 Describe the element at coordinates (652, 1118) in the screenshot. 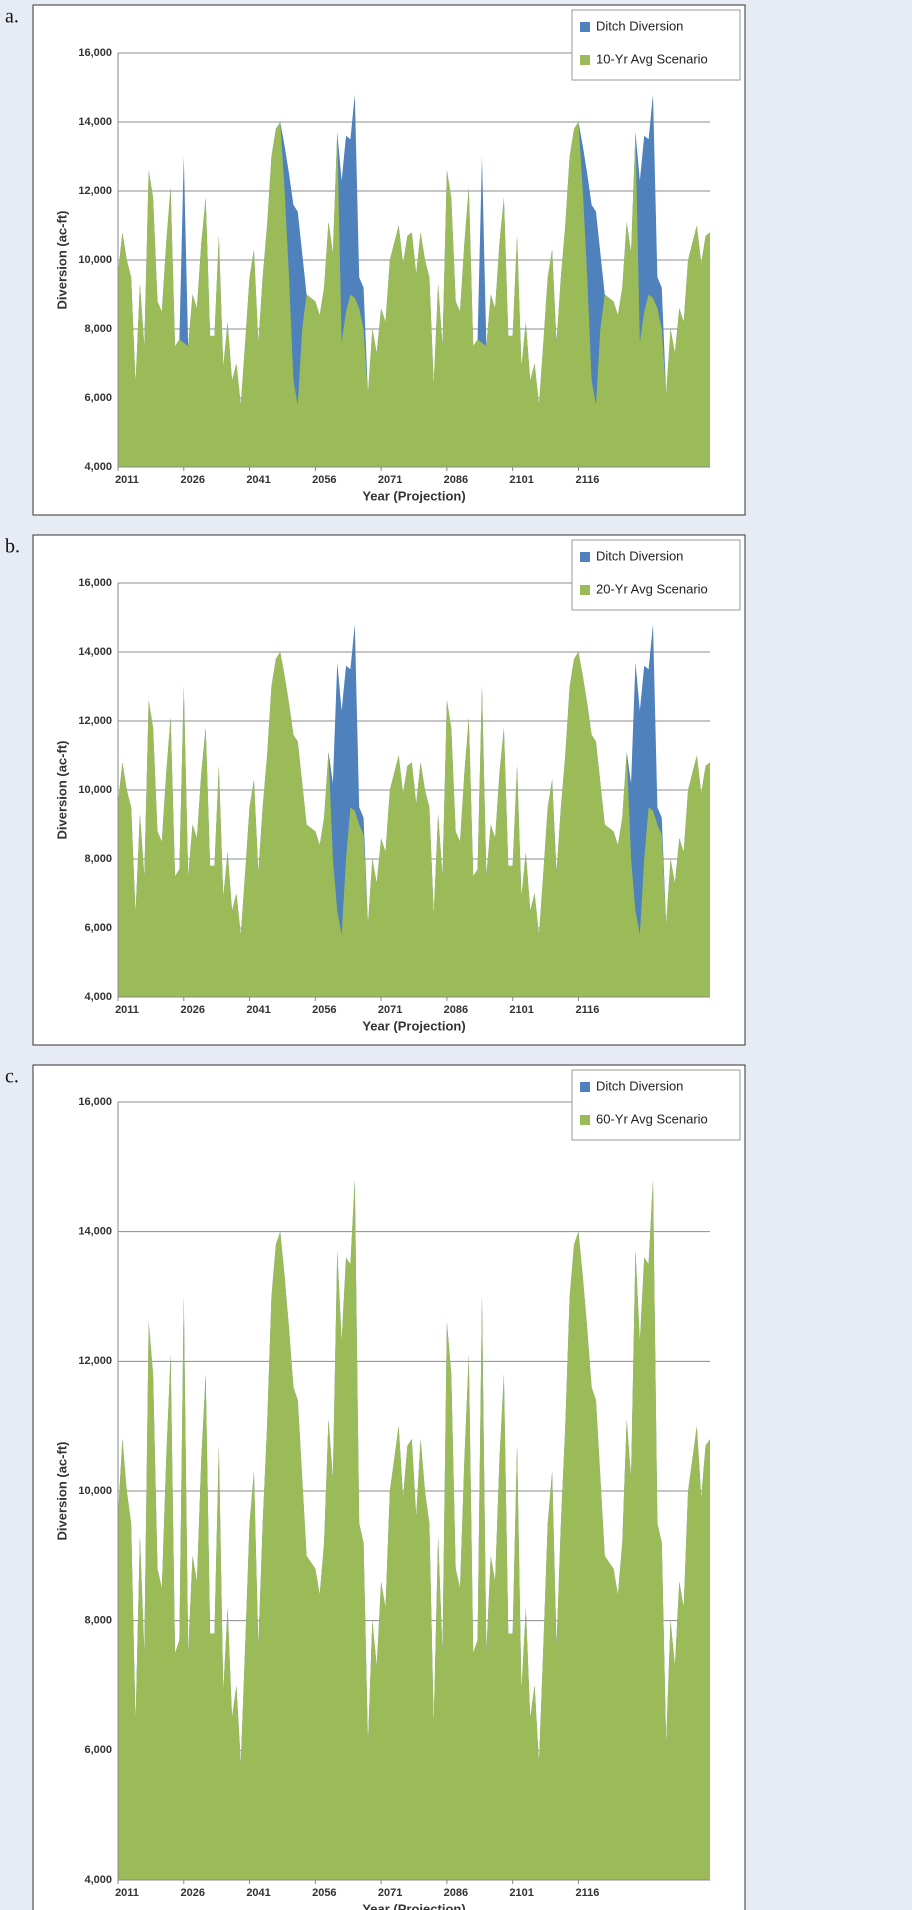

I see `legend-label: 60-Yr Avg Scenario` at that location.